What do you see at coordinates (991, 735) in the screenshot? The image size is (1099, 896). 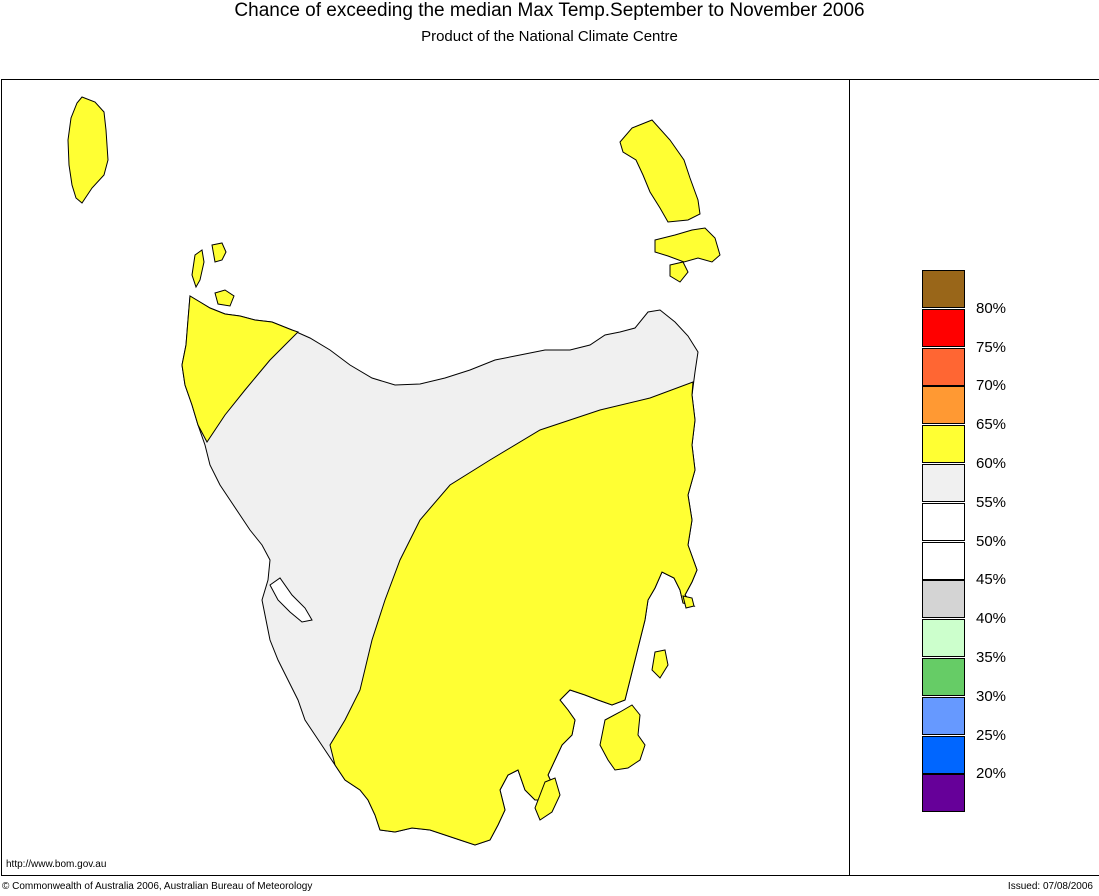 I see `legend-label: 25%` at bounding box center [991, 735].